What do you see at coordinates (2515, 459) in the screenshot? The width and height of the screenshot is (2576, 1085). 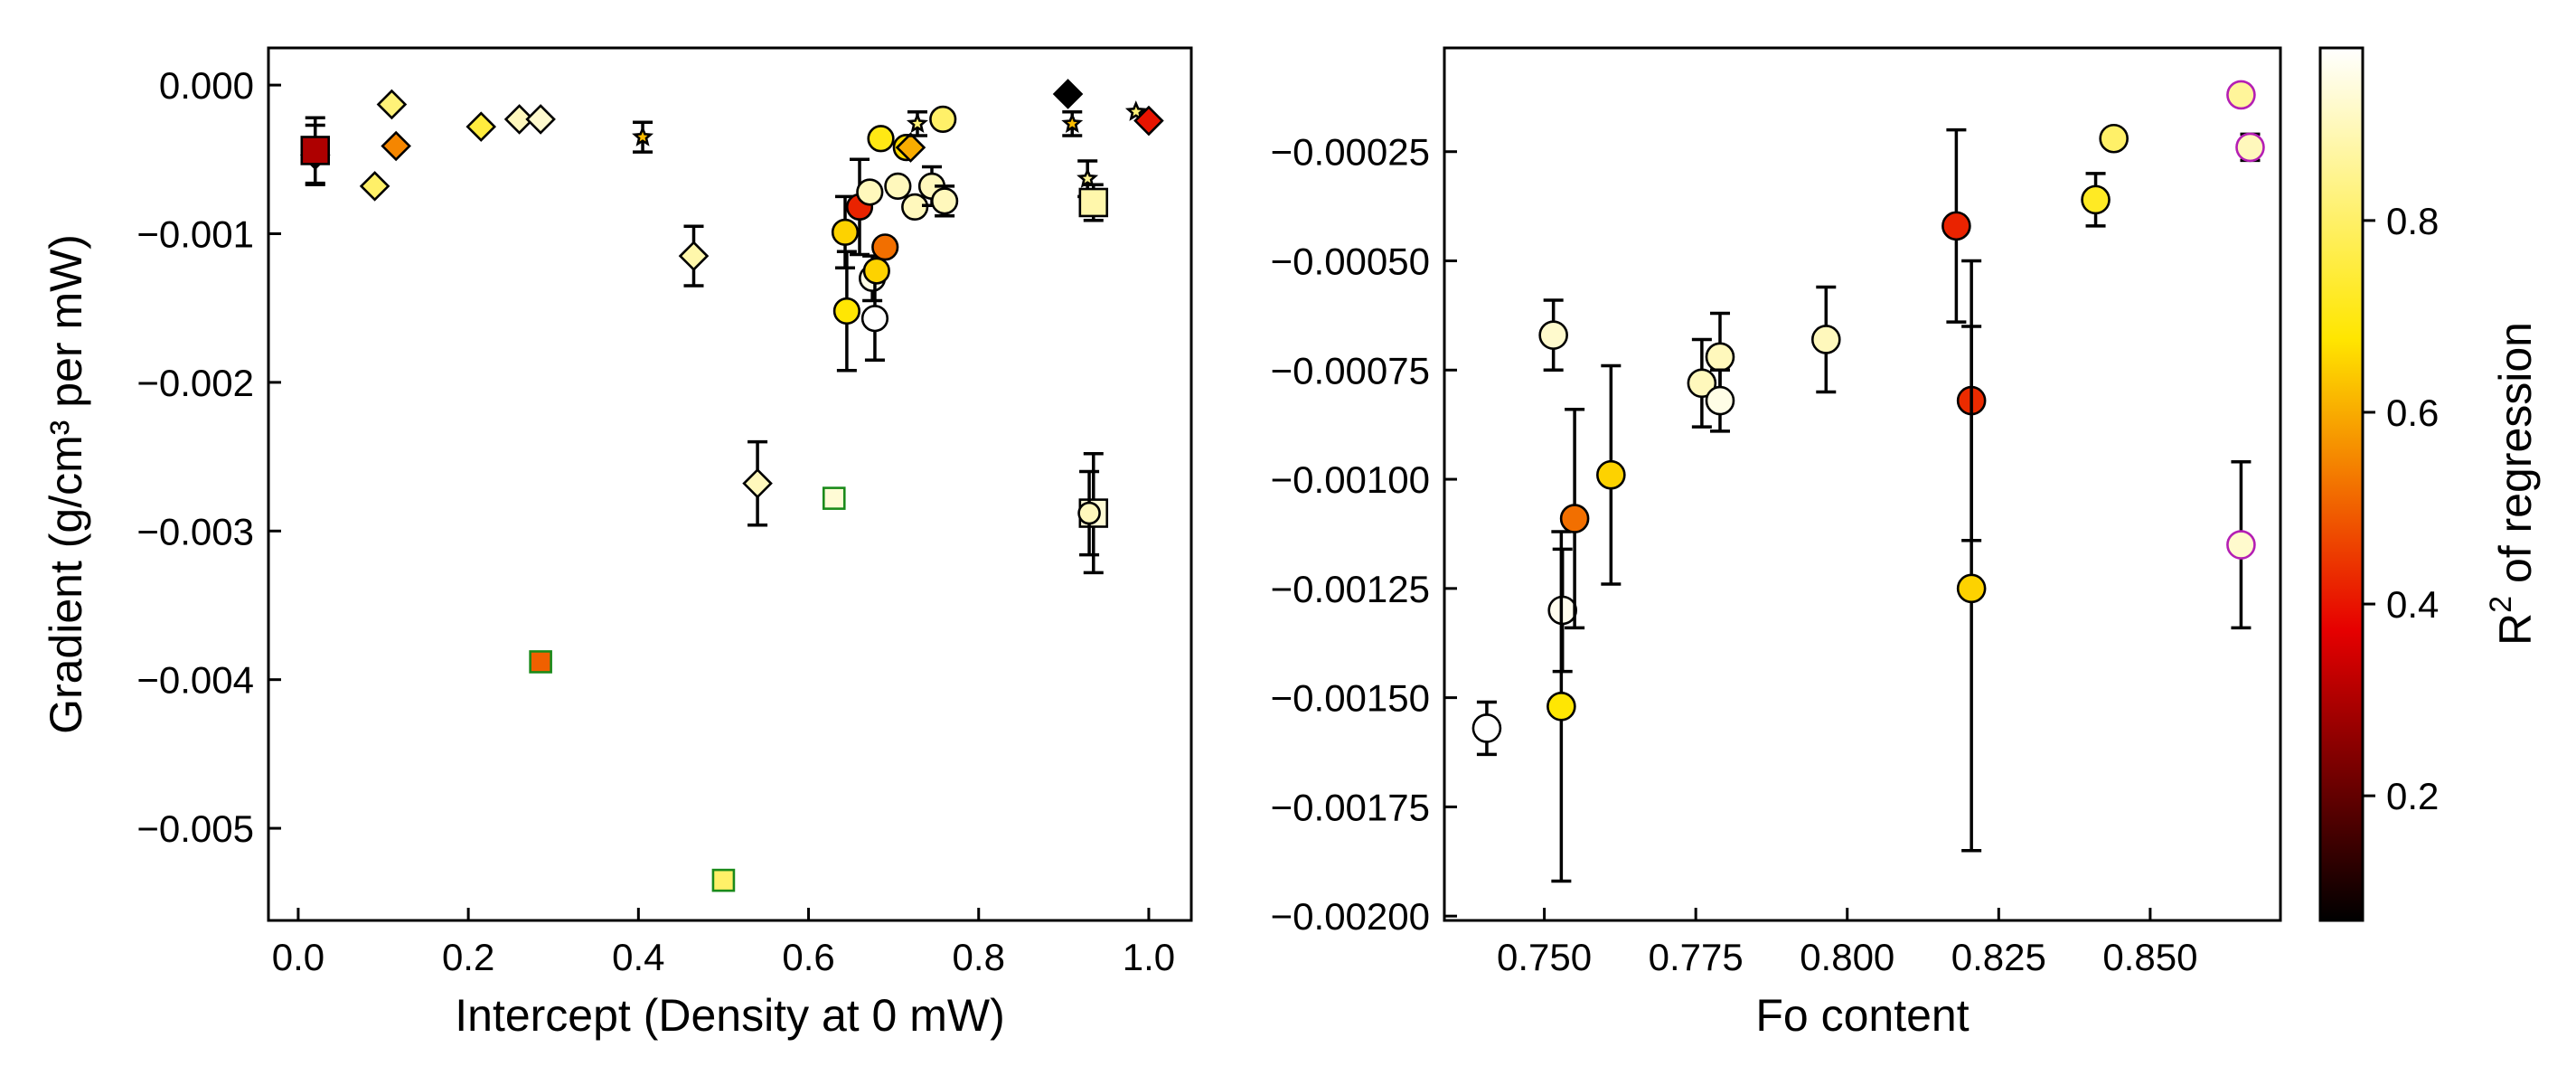 I see `colorbar-label-suffix: of regression` at bounding box center [2515, 459].